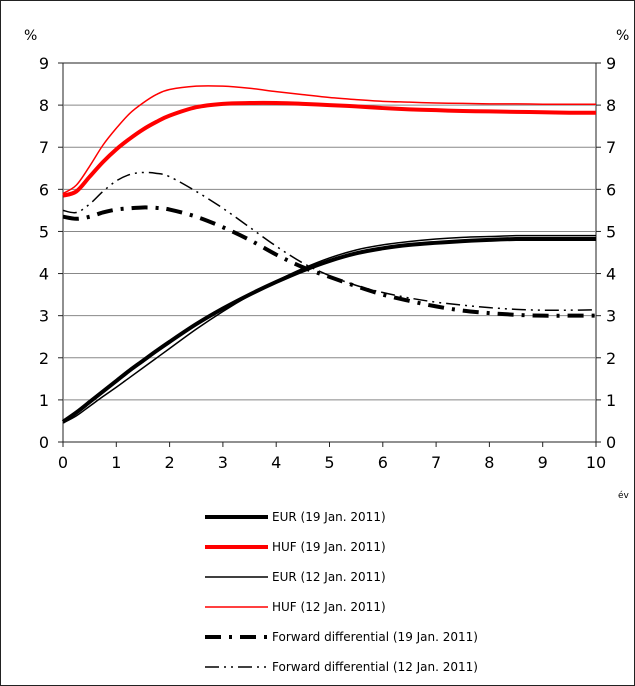  I want to click on y-tick-label-right: 0, so click(611, 442).